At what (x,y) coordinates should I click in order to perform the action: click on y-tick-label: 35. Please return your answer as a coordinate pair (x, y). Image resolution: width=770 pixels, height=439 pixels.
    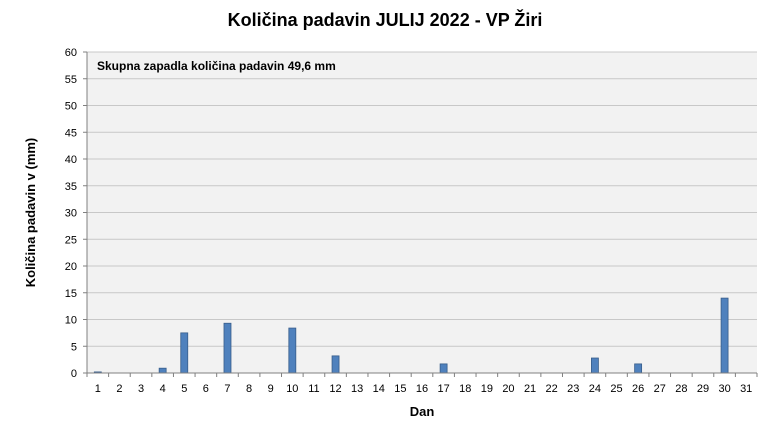
    Looking at the image, I should click on (71, 187).